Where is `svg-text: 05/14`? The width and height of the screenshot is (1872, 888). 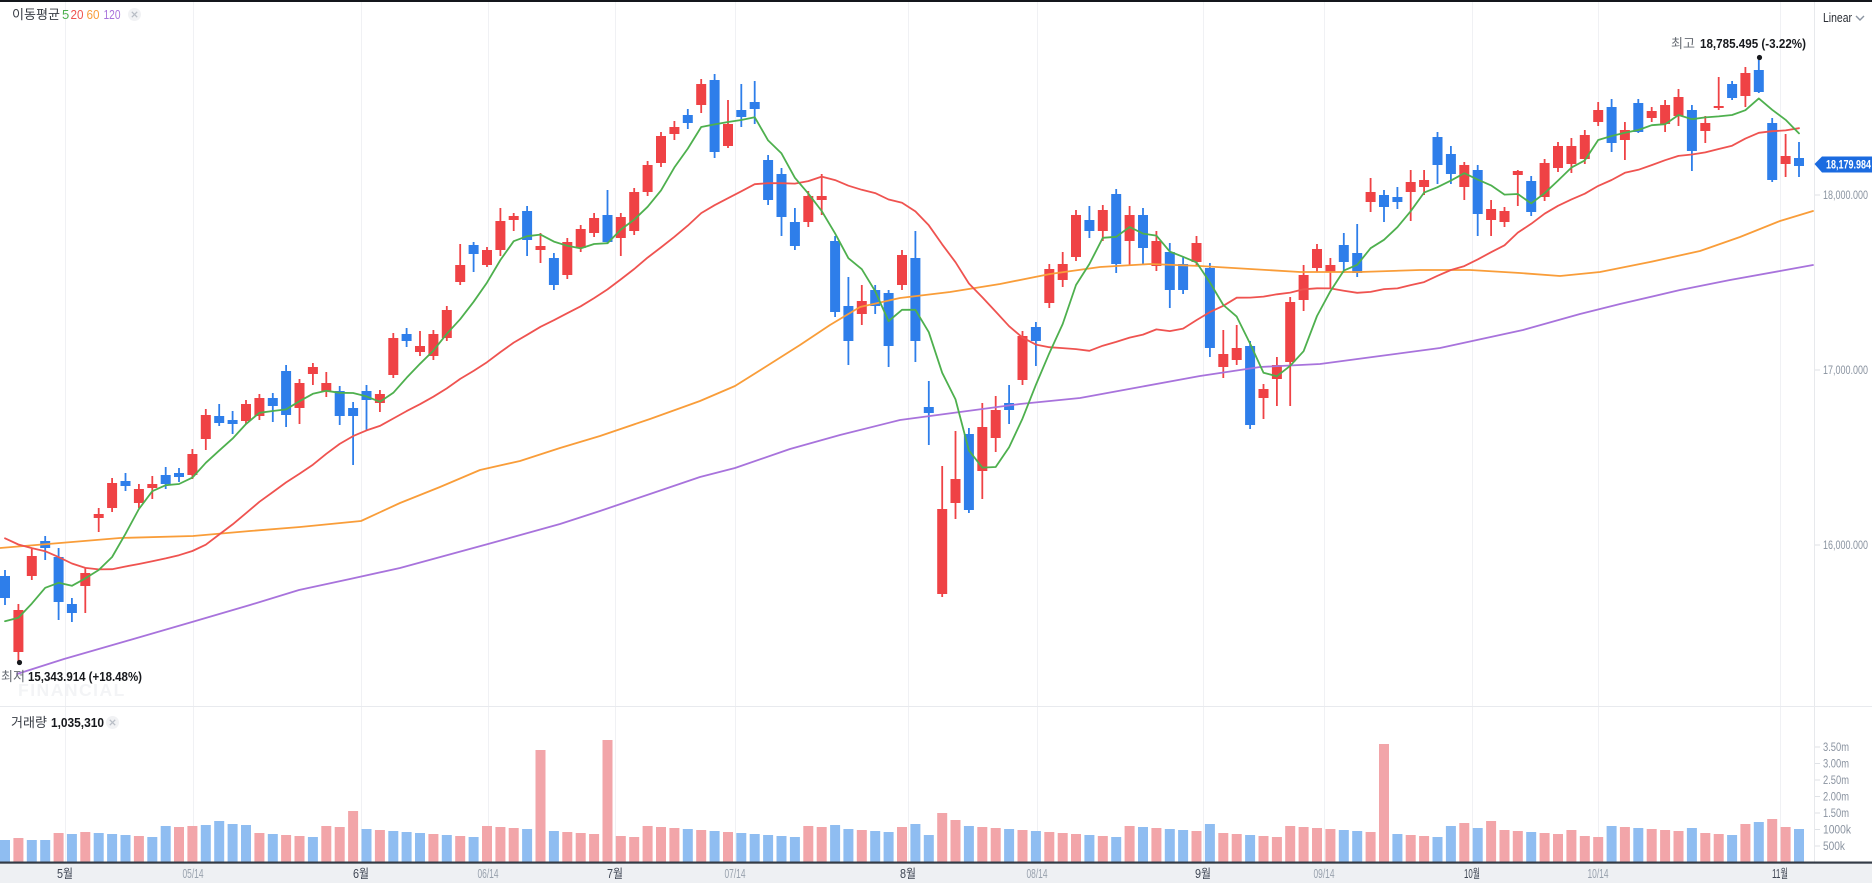
svg-text: 05/14 is located at coordinates (193, 874).